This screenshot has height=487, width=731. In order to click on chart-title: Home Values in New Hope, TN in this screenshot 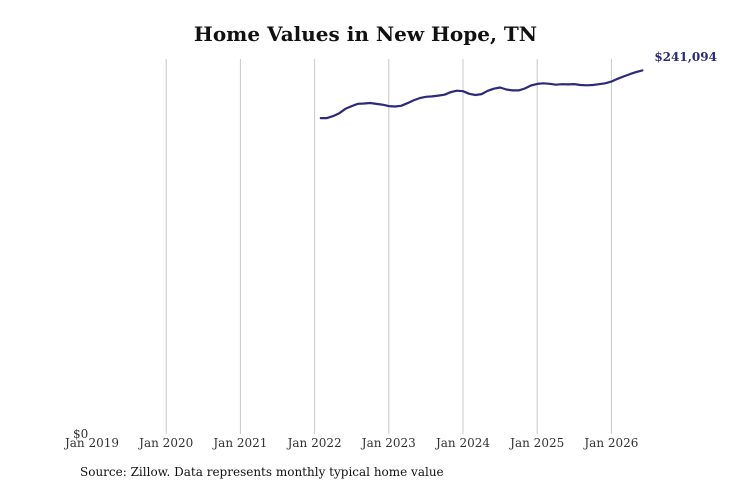, I will do `click(365, 34)`.